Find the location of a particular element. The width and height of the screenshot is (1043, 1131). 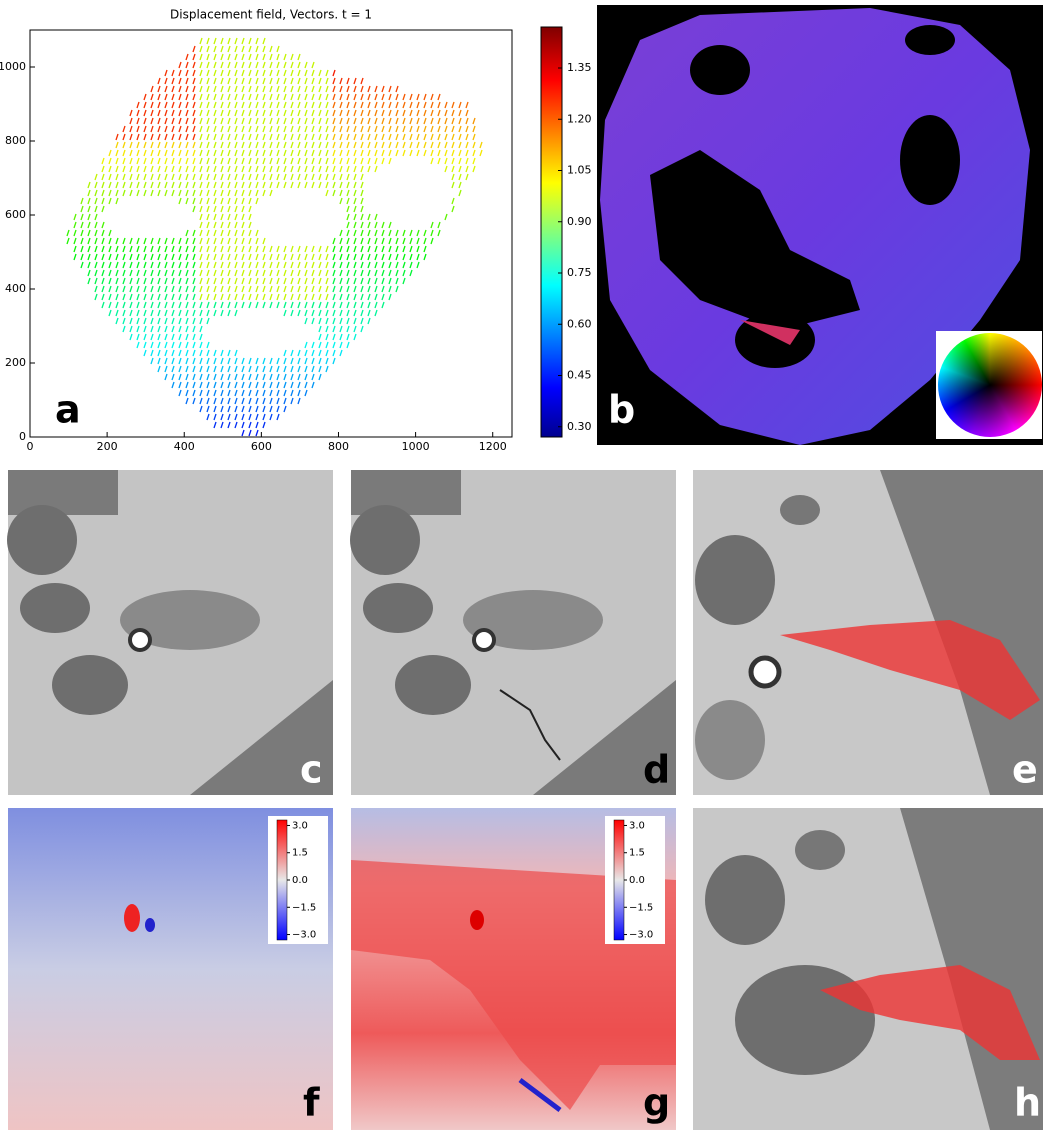

y-tick-label: 1000 is located at coordinates (13, 66).